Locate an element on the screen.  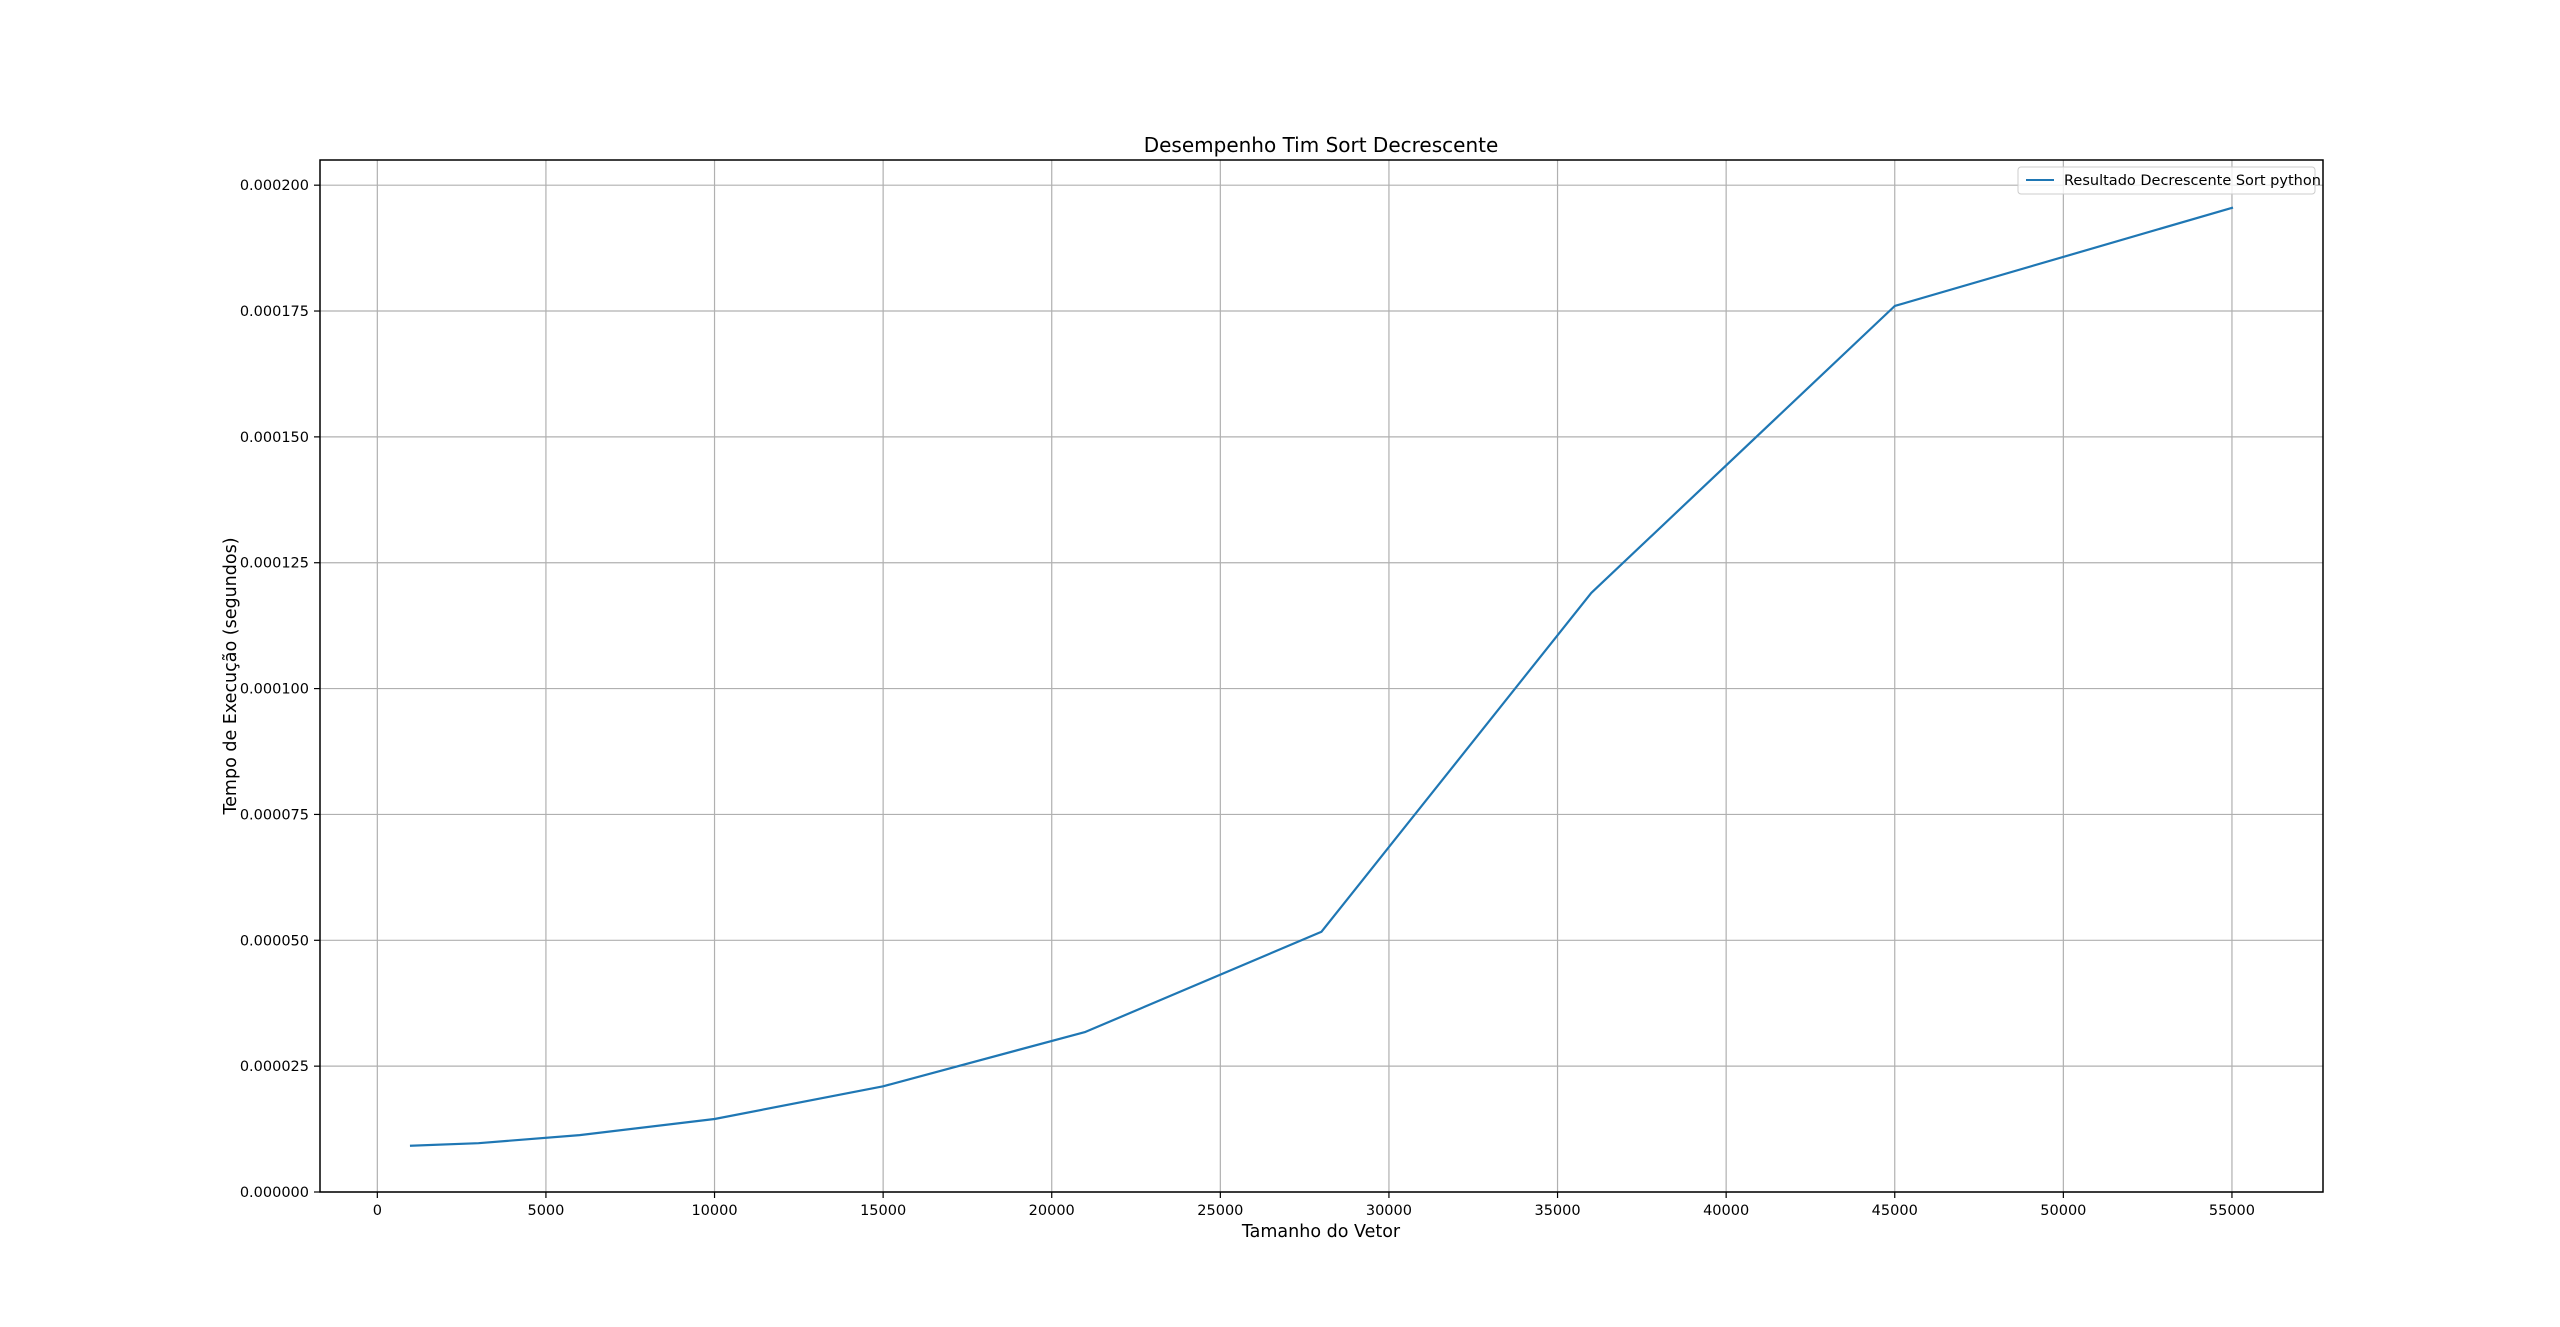
x-tick-label: 30000 is located at coordinates (1389, 1211).